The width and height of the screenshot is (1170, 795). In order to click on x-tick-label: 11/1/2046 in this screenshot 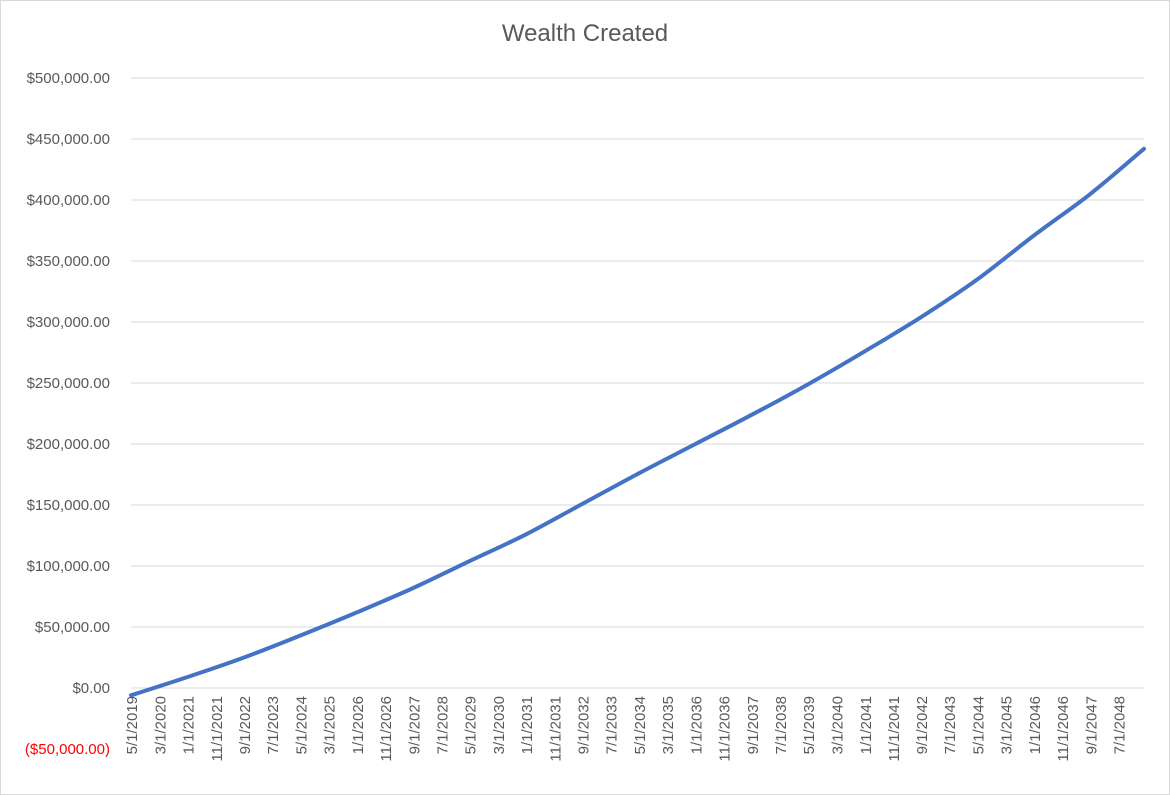, I will do `click(1063, 729)`.